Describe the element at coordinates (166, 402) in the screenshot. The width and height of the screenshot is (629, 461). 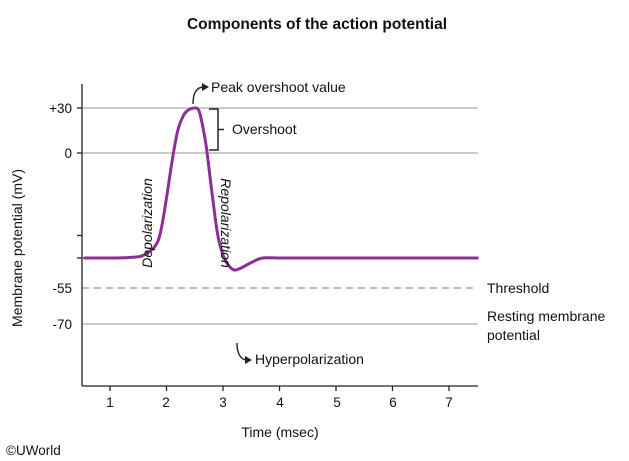
I see `x-tick-label-2: 2` at that location.